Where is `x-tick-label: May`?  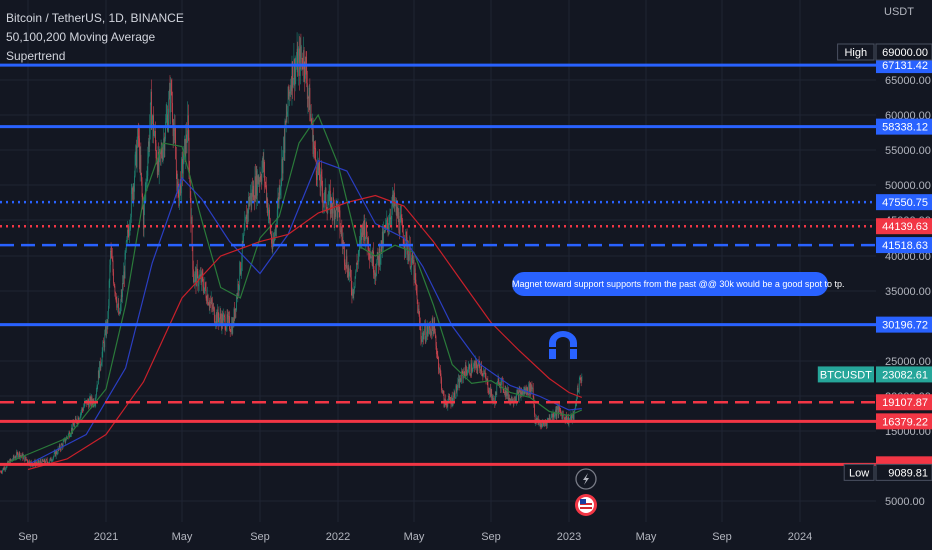
x-tick-label: May is located at coordinates (414, 537).